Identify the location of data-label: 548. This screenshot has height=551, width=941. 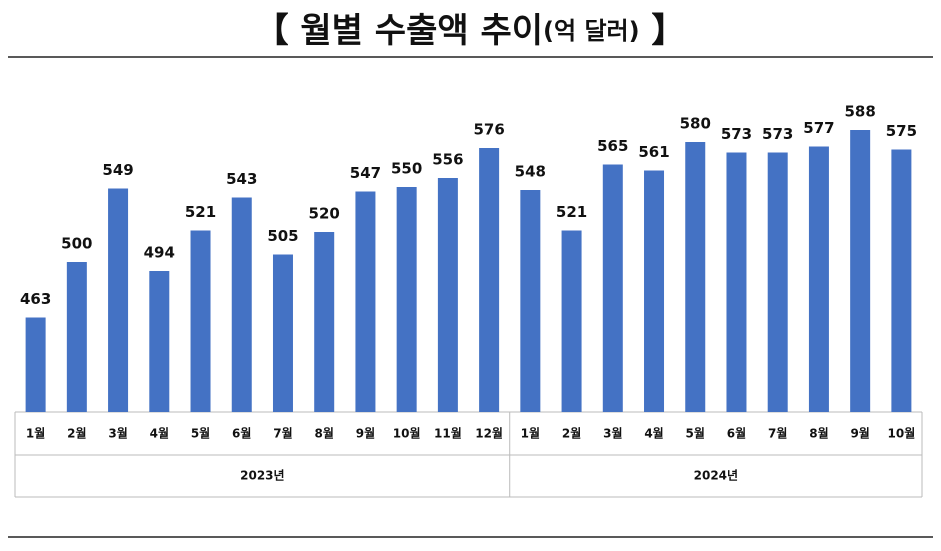
(530, 172).